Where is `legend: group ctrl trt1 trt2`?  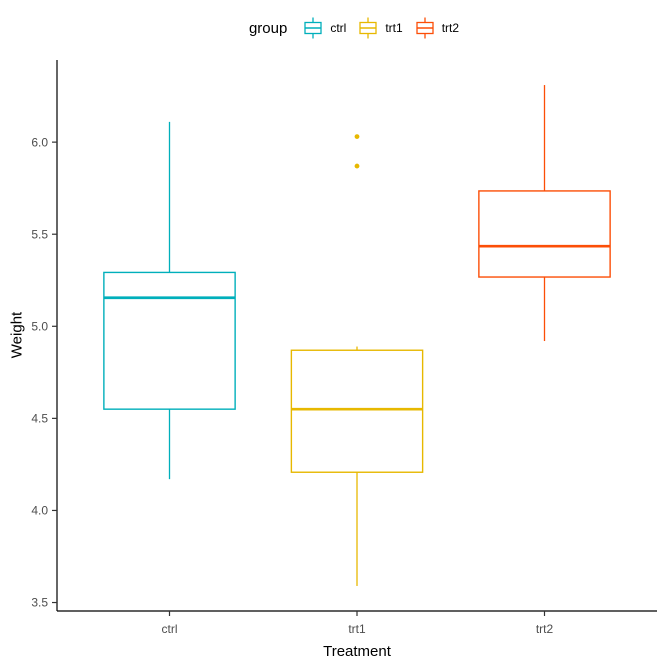 legend: group ctrl trt1 trt2 is located at coordinates (357, 28).